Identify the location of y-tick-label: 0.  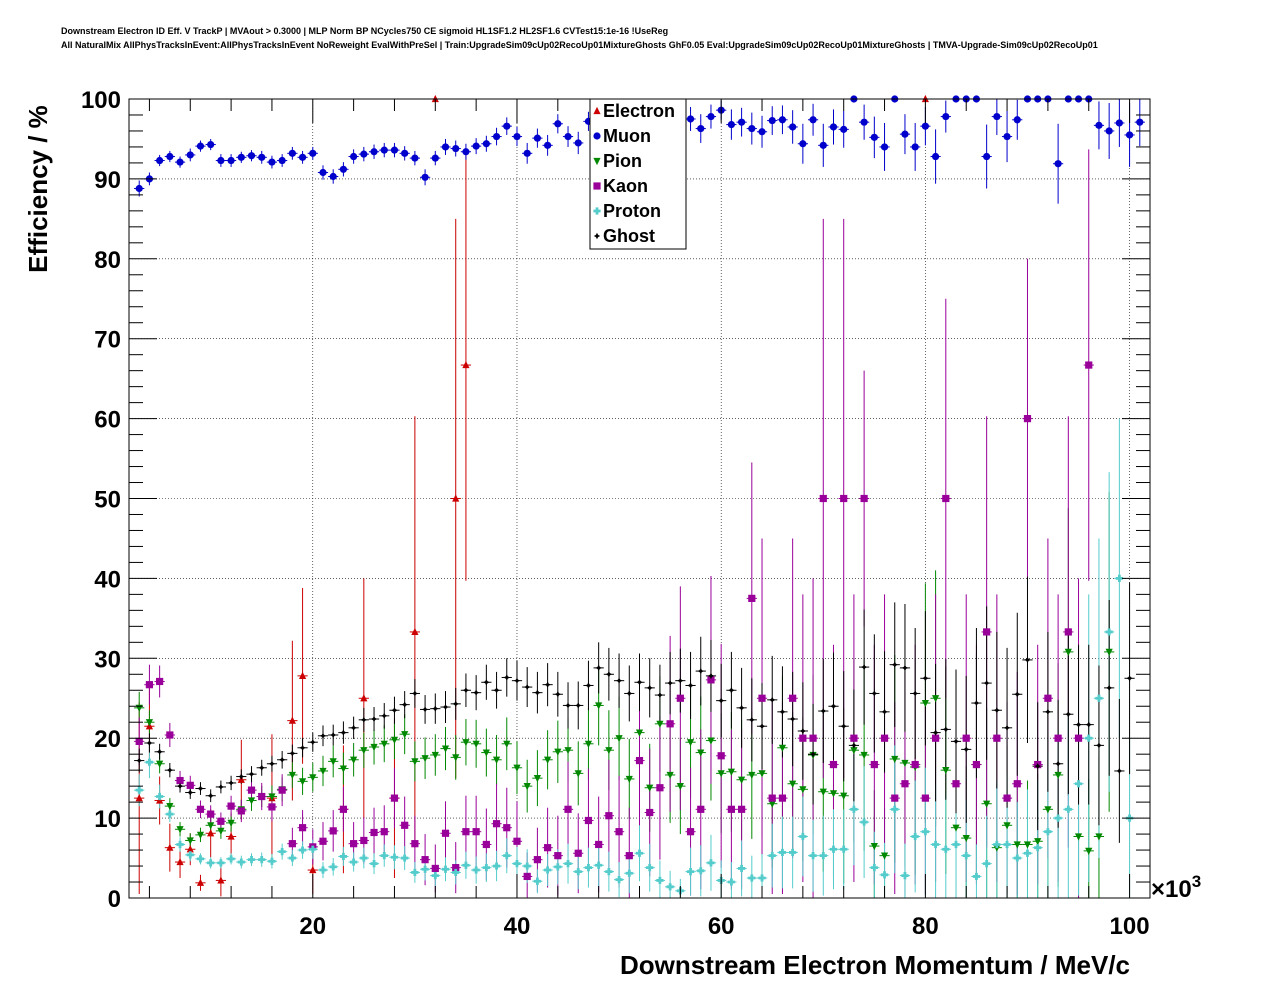
(114, 899).